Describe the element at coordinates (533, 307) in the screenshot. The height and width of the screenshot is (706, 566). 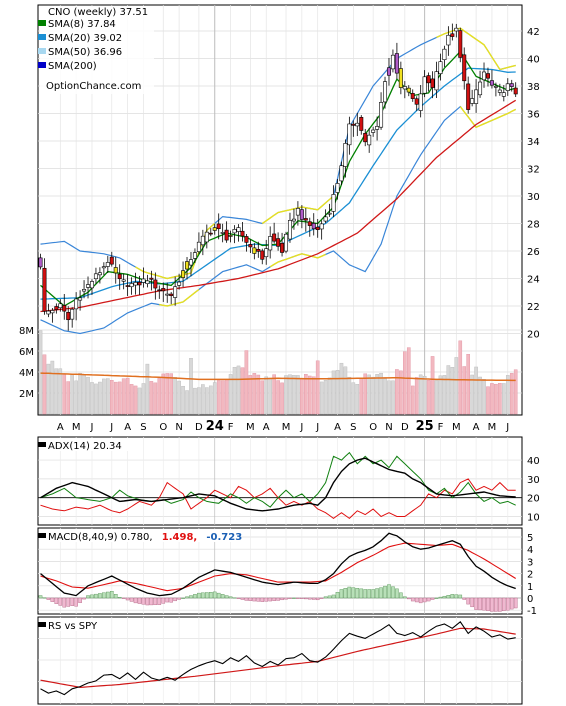
I see `price-tick-label: 22` at that location.